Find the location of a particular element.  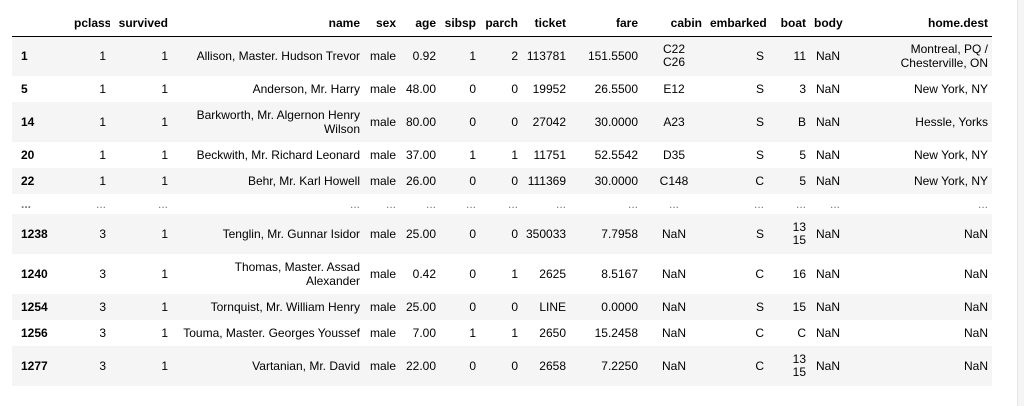

col-header-embarked: embarked is located at coordinates (737, 23).